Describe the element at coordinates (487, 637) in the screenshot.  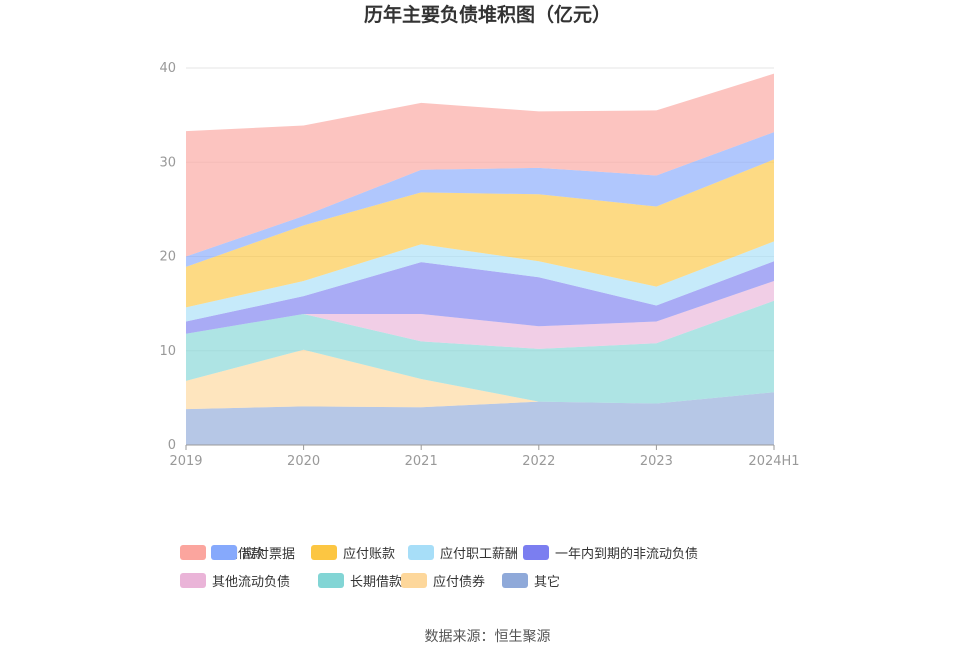
I see `source-note: 数据来源：恒生聚源` at that location.